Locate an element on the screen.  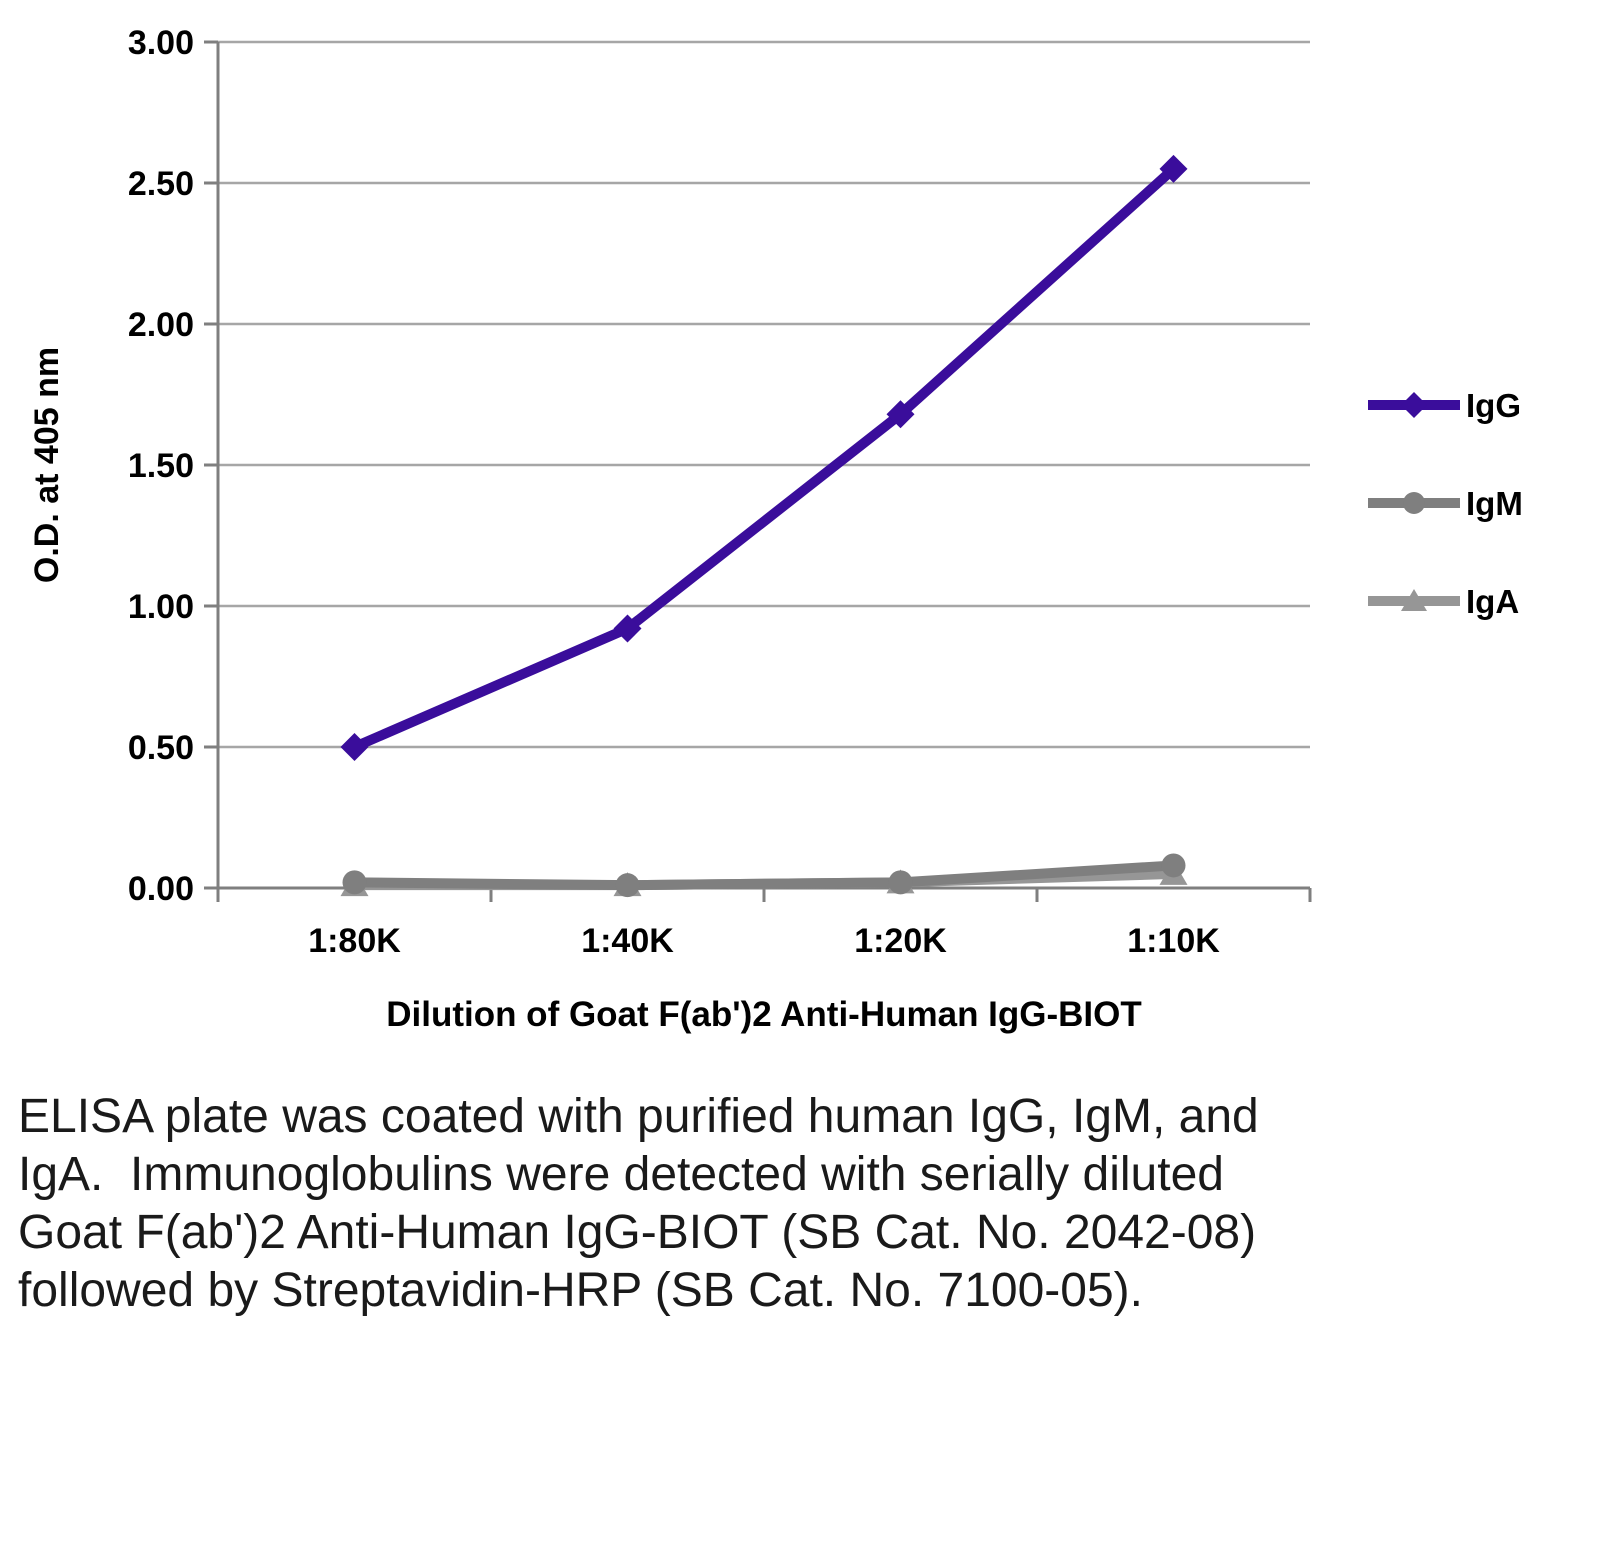
legend-item-IgA: IgA is located at coordinates (1443, 601).